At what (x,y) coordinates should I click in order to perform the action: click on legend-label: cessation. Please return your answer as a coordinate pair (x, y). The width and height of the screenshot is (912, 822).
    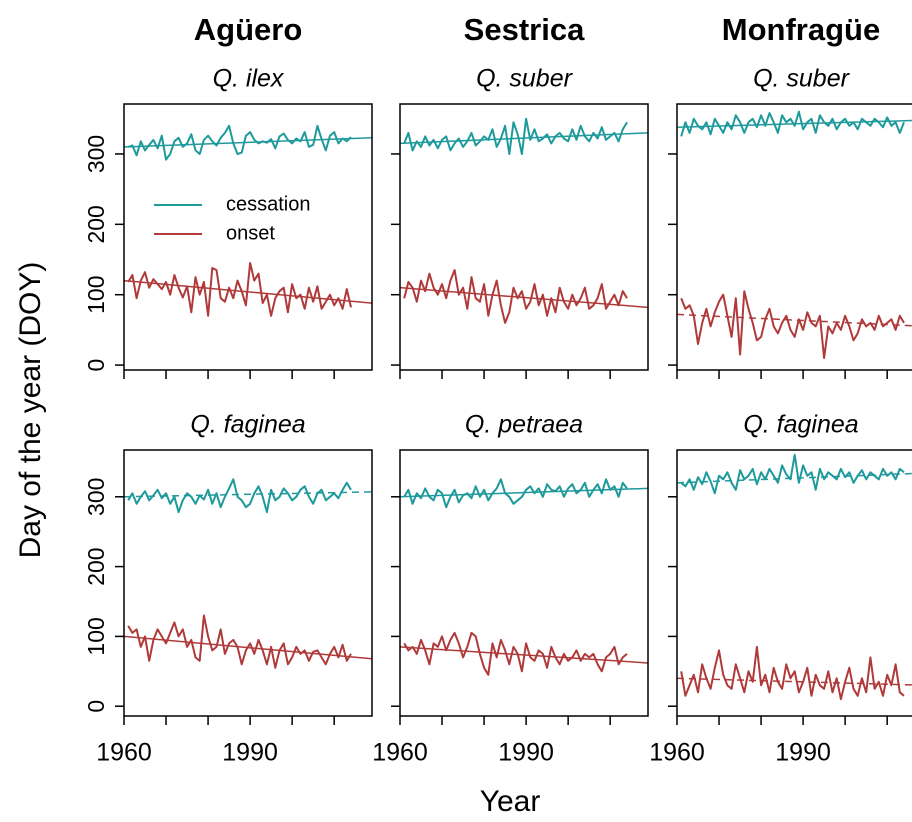
    Looking at the image, I should click on (268, 204).